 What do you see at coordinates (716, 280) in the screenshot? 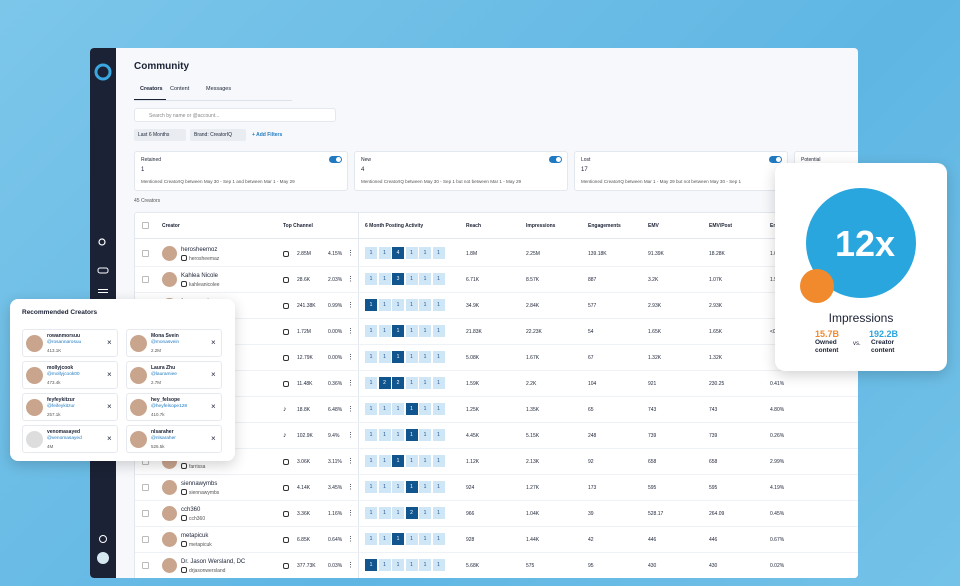
I see `emv_post: 1.07K` at bounding box center [716, 280].